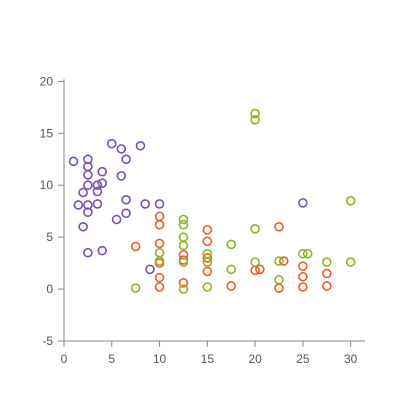 The height and width of the screenshot is (405, 400). What do you see at coordinates (351, 359) in the screenshot?
I see `x-tick-label: 30` at bounding box center [351, 359].